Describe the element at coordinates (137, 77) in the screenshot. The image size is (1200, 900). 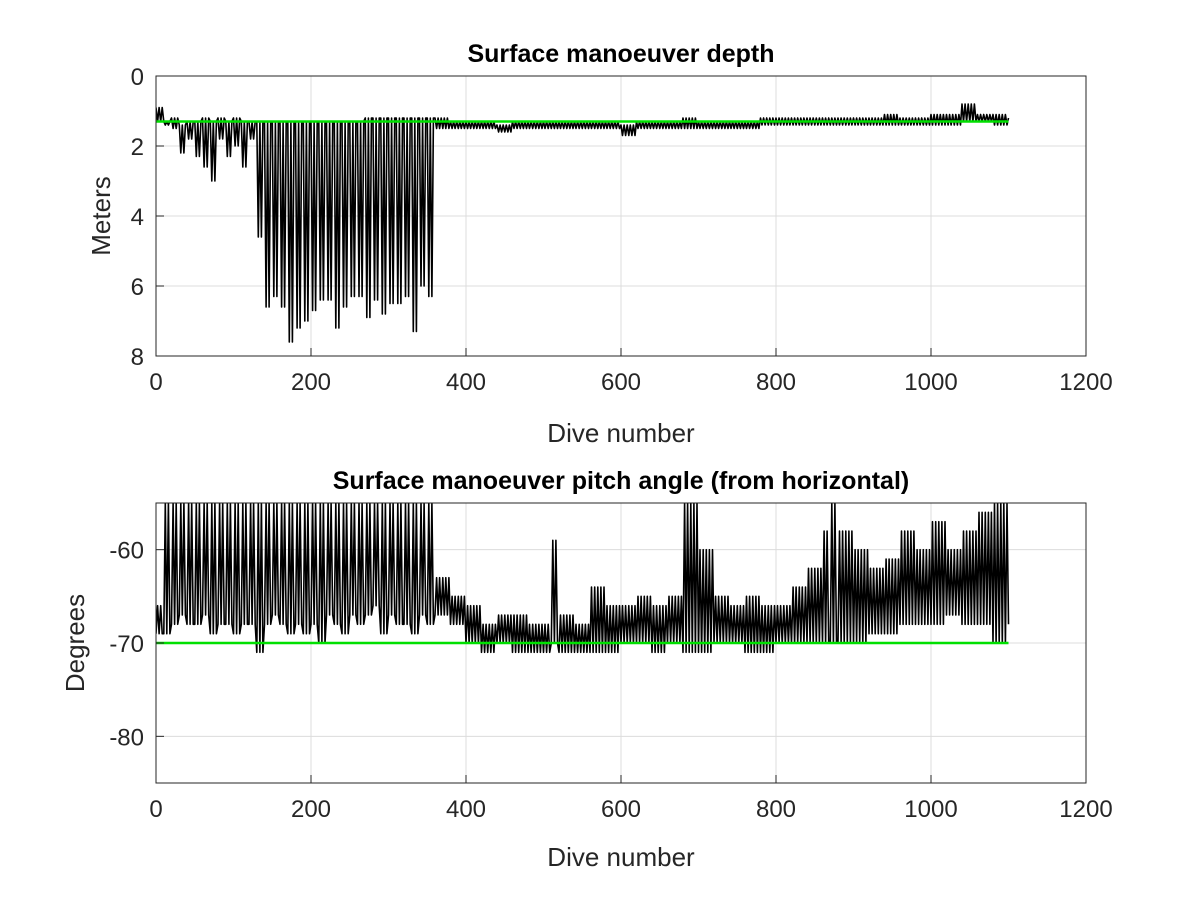
I see `y-tick-label: 0` at that location.